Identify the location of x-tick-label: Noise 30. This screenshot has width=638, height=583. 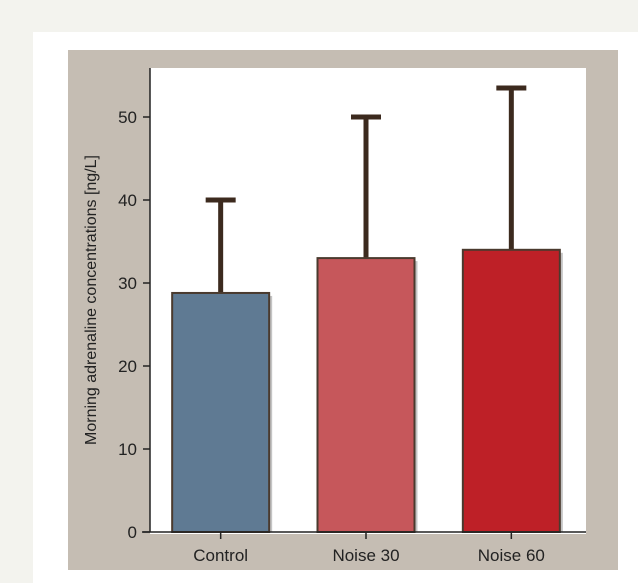
(365, 555).